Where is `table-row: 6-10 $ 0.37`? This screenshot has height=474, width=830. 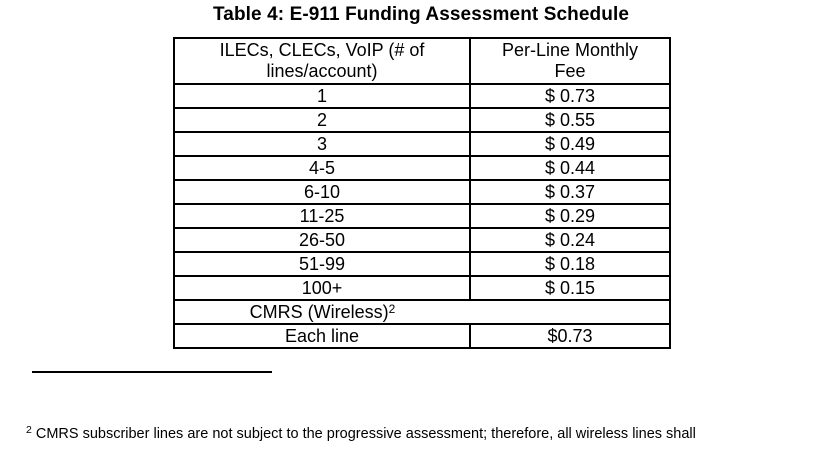
table-row: 6-10 $ 0.37 is located at coordinates (422, 192).